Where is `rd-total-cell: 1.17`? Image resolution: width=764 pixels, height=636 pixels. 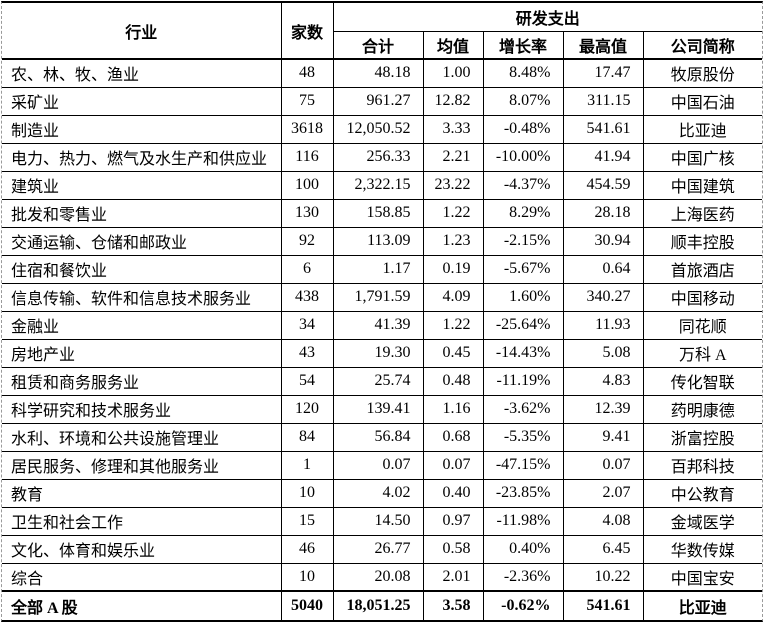 rd-total-cell: 1.17 is located at coordinates (378, 269).